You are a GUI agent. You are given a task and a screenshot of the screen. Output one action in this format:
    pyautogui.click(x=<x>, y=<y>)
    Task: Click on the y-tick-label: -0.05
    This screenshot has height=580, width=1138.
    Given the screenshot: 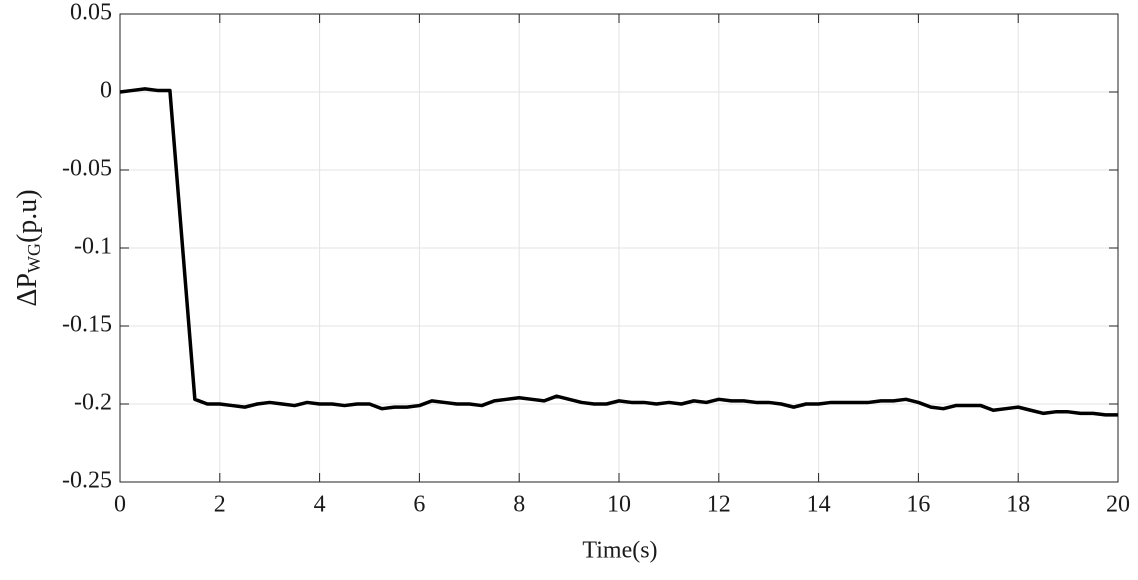 What is the action you would take?
    pyautogui.click(x=87, y=169)
    